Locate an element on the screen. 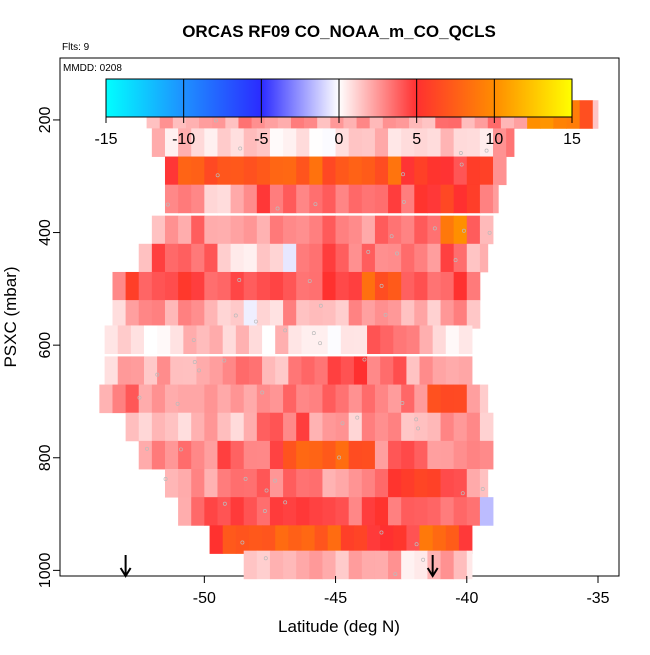  x-tick-label: -45 is located at coordinates (335, 598).